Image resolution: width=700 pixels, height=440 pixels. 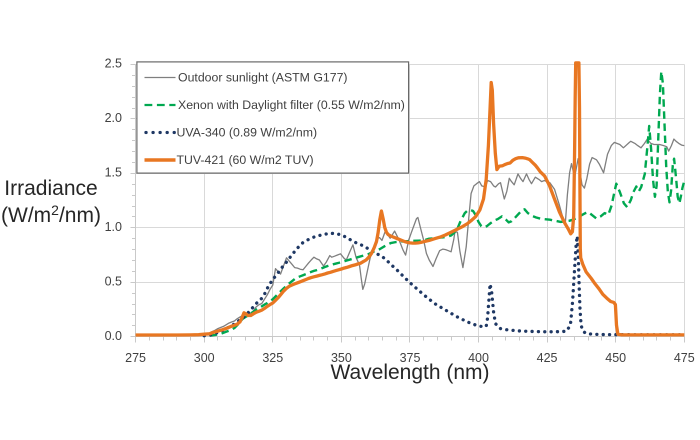 What do you see at coordinates (409, 372) in the screenshot?
I see `svg-text: Wavelength (nm)` at bounding box center [409, 372].